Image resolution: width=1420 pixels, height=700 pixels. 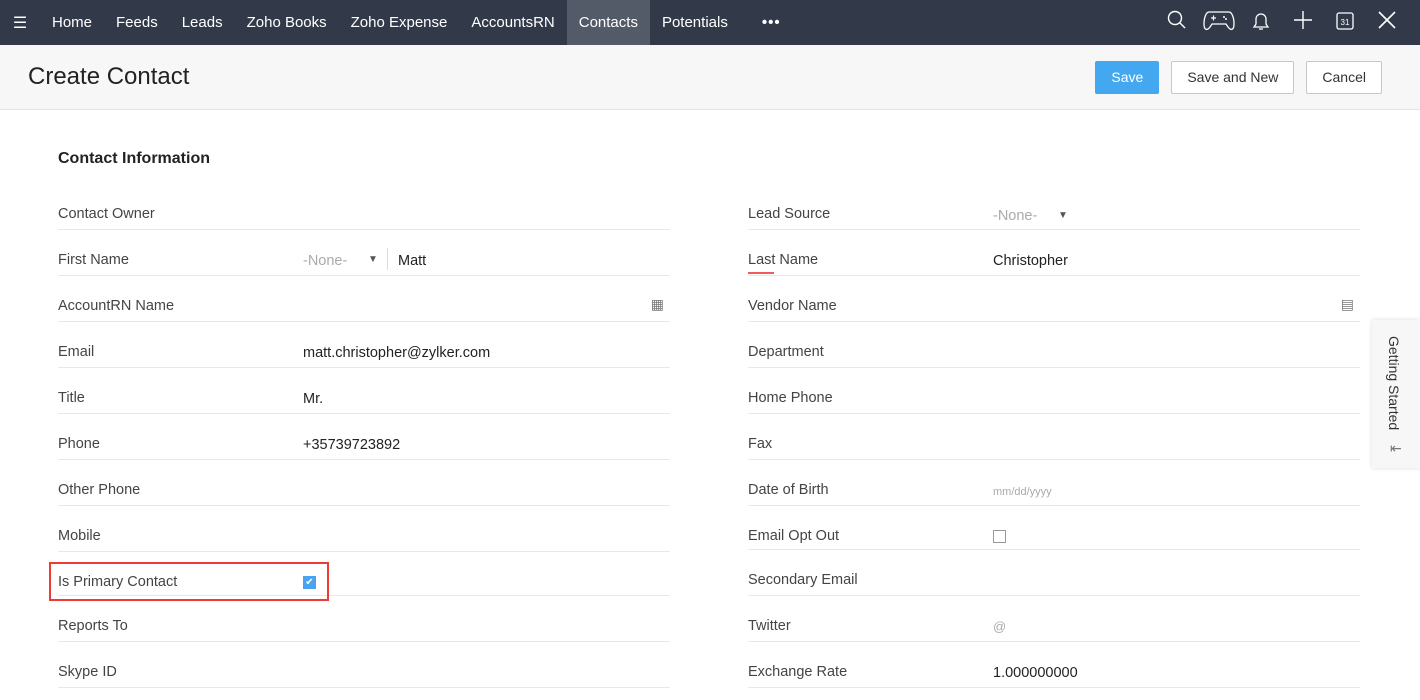 What do you see at coordinates (786, 352) in the screenshot?
I see `field-label: Department` at bounding box center [786, 352].